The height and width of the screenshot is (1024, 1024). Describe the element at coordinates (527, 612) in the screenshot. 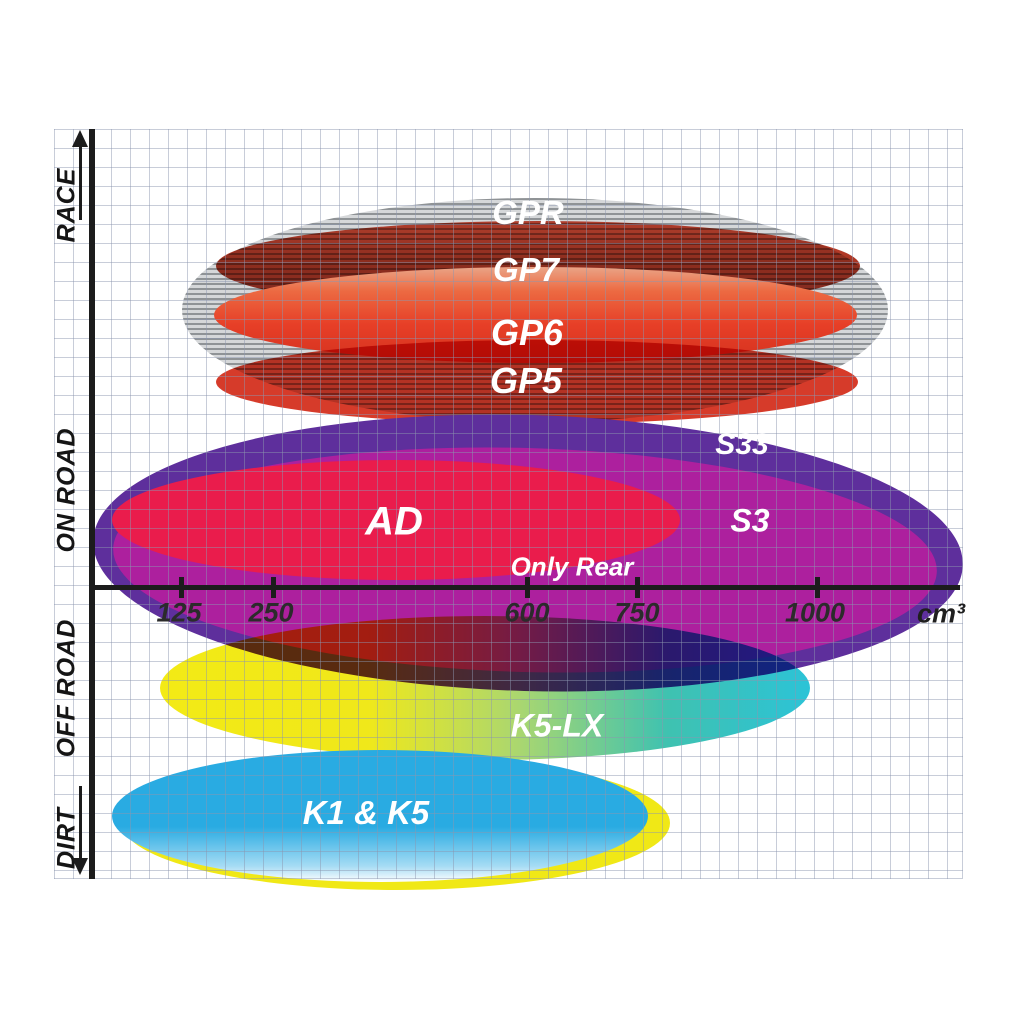

I see `x-tick-label-600: 600` at that location.